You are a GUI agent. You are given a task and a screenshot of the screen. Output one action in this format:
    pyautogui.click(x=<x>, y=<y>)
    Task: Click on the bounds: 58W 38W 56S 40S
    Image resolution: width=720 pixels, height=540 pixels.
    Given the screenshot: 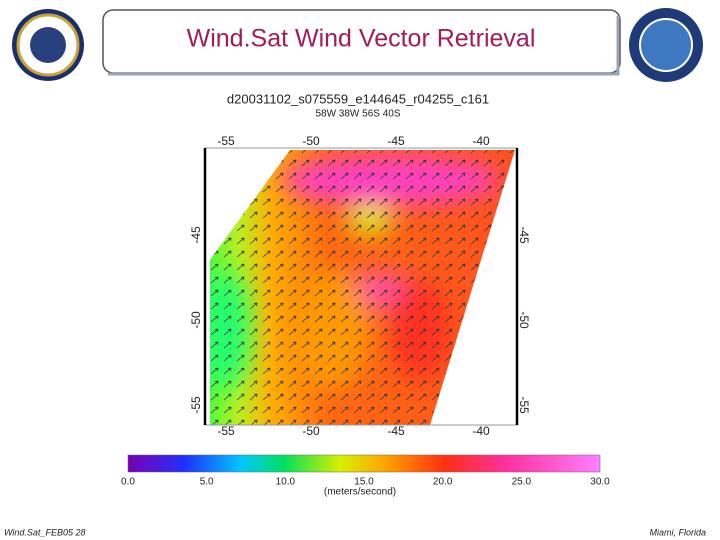 What is the action you would take?
    pyautogui.click(x=357, y=114)
    